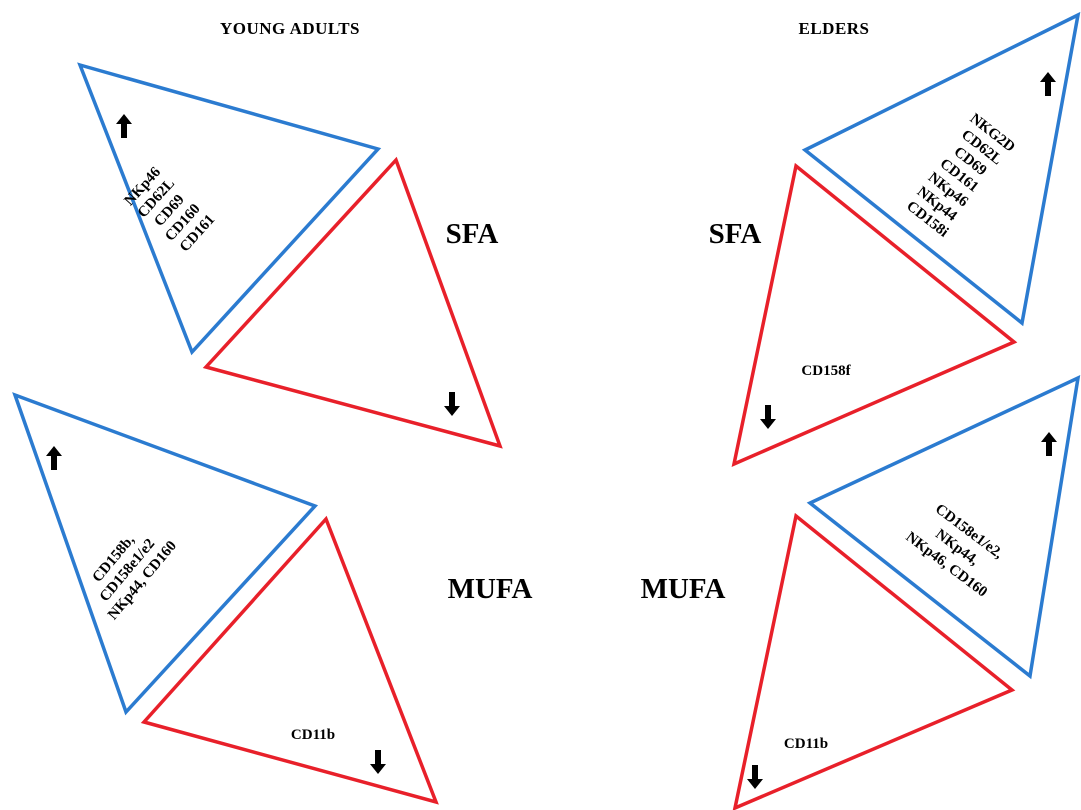  Describe the element at coordinates (1048, 84) in the screenshot. I see `elders-sfa-up-arrow-icon` at that location.